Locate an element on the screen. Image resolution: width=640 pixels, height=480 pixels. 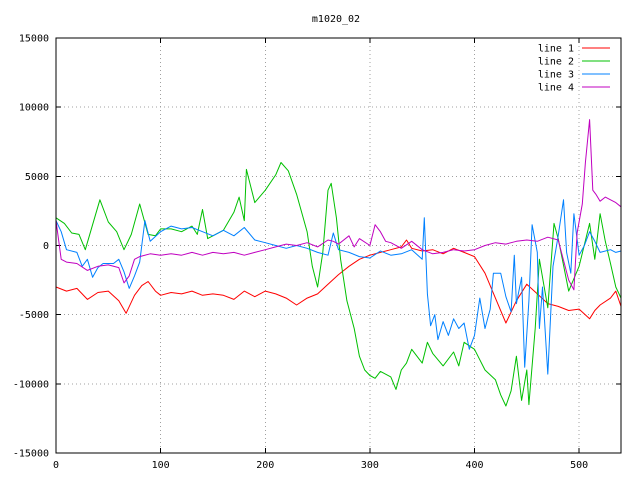
y-tick-label: -15000 is located at coordinates (31, 454).